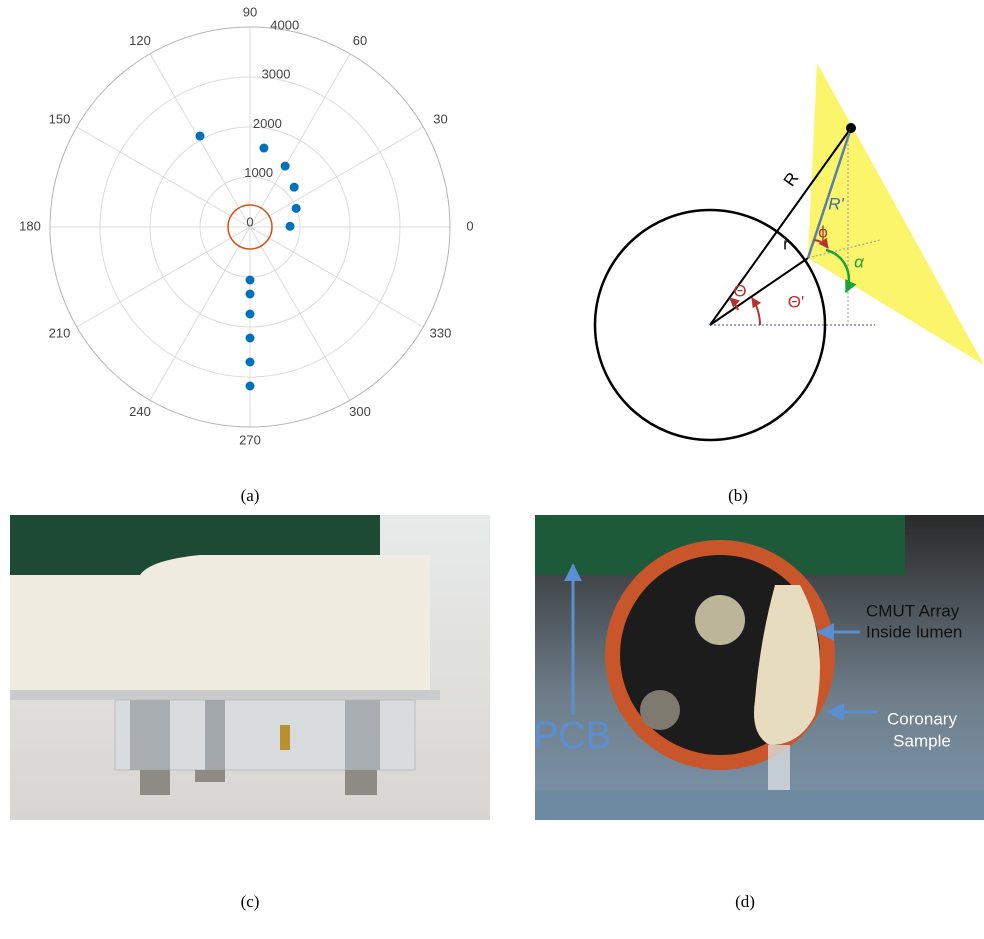  Describe the element at coordinates (360, 40) in the screenshot. I see `angle-tick-label: 60` at that location.